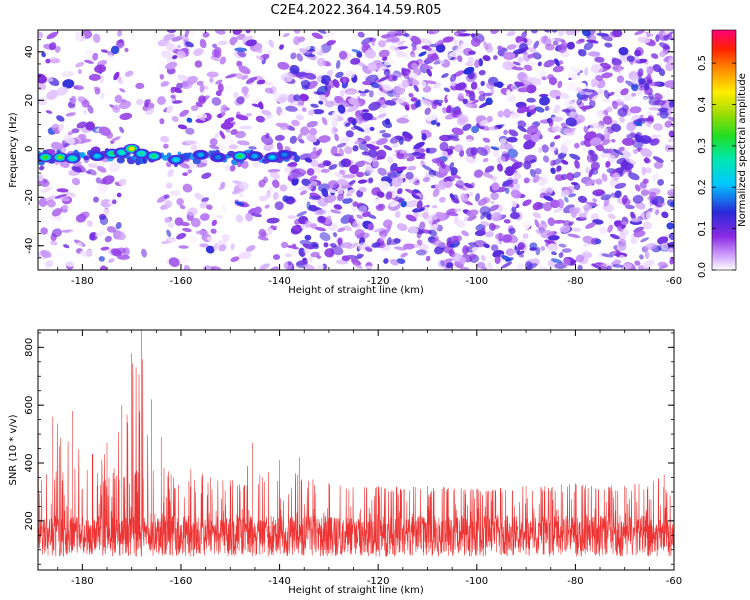 Image resolution: width=750 pixels, height=600 pixels. What do you see at coordinates (674, 281) in the screenshot?
I see `x-tick-label: -60` at bounding box center [674, 281].